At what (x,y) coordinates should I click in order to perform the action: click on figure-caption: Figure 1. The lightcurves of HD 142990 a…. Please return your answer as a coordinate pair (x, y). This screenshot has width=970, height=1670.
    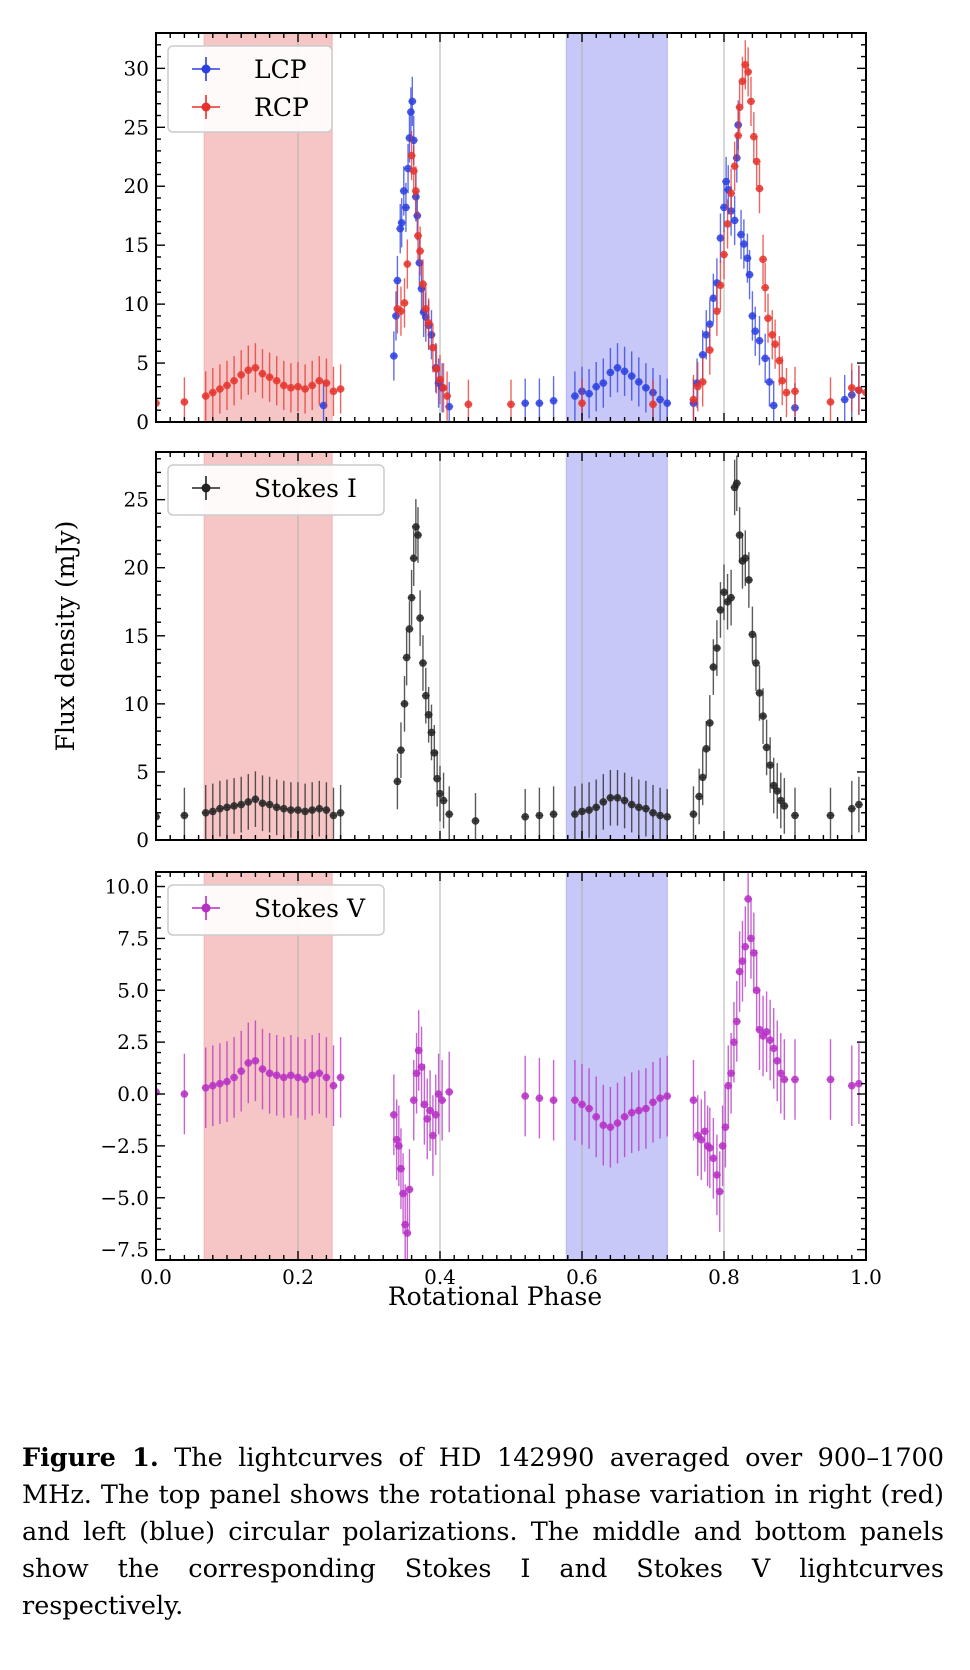
    Looking at the image, I should click on (483, 1532).